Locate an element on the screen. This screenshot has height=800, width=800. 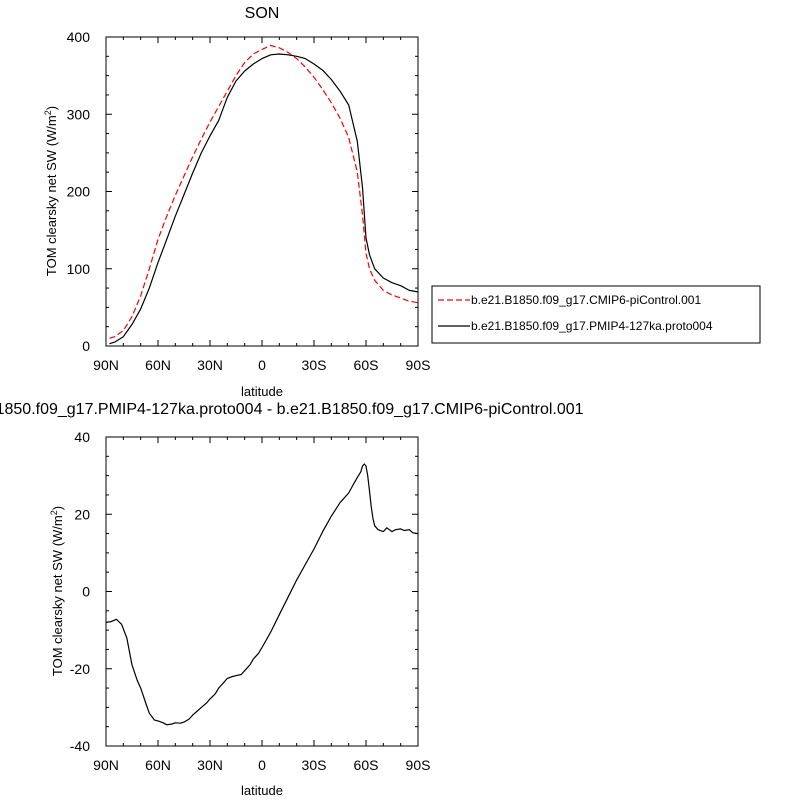
top-y-tick-label: 300 is located at coordinates (79, 114).